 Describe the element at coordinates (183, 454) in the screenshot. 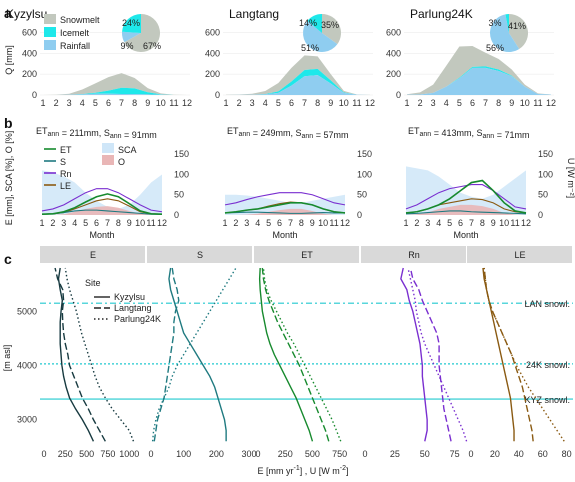

I see `x-tick-label: 100` at that location.